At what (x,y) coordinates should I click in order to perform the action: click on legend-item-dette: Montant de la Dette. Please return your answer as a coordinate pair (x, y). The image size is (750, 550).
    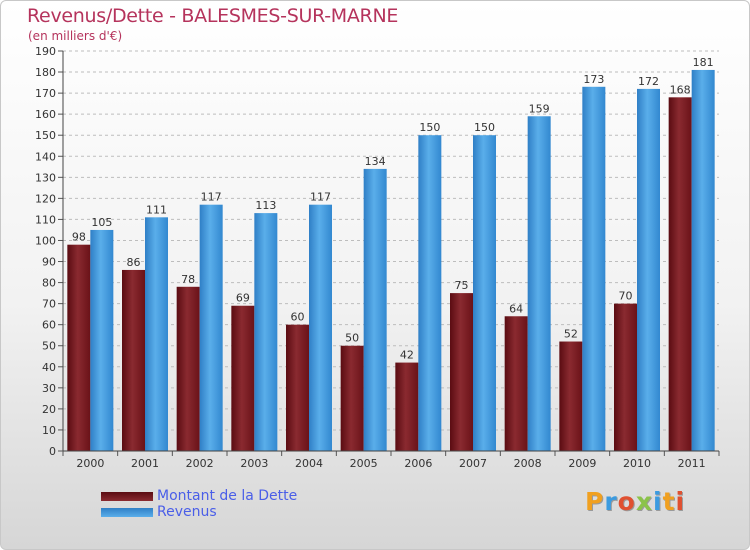
    Looking at the image, I should click on (199, 496).